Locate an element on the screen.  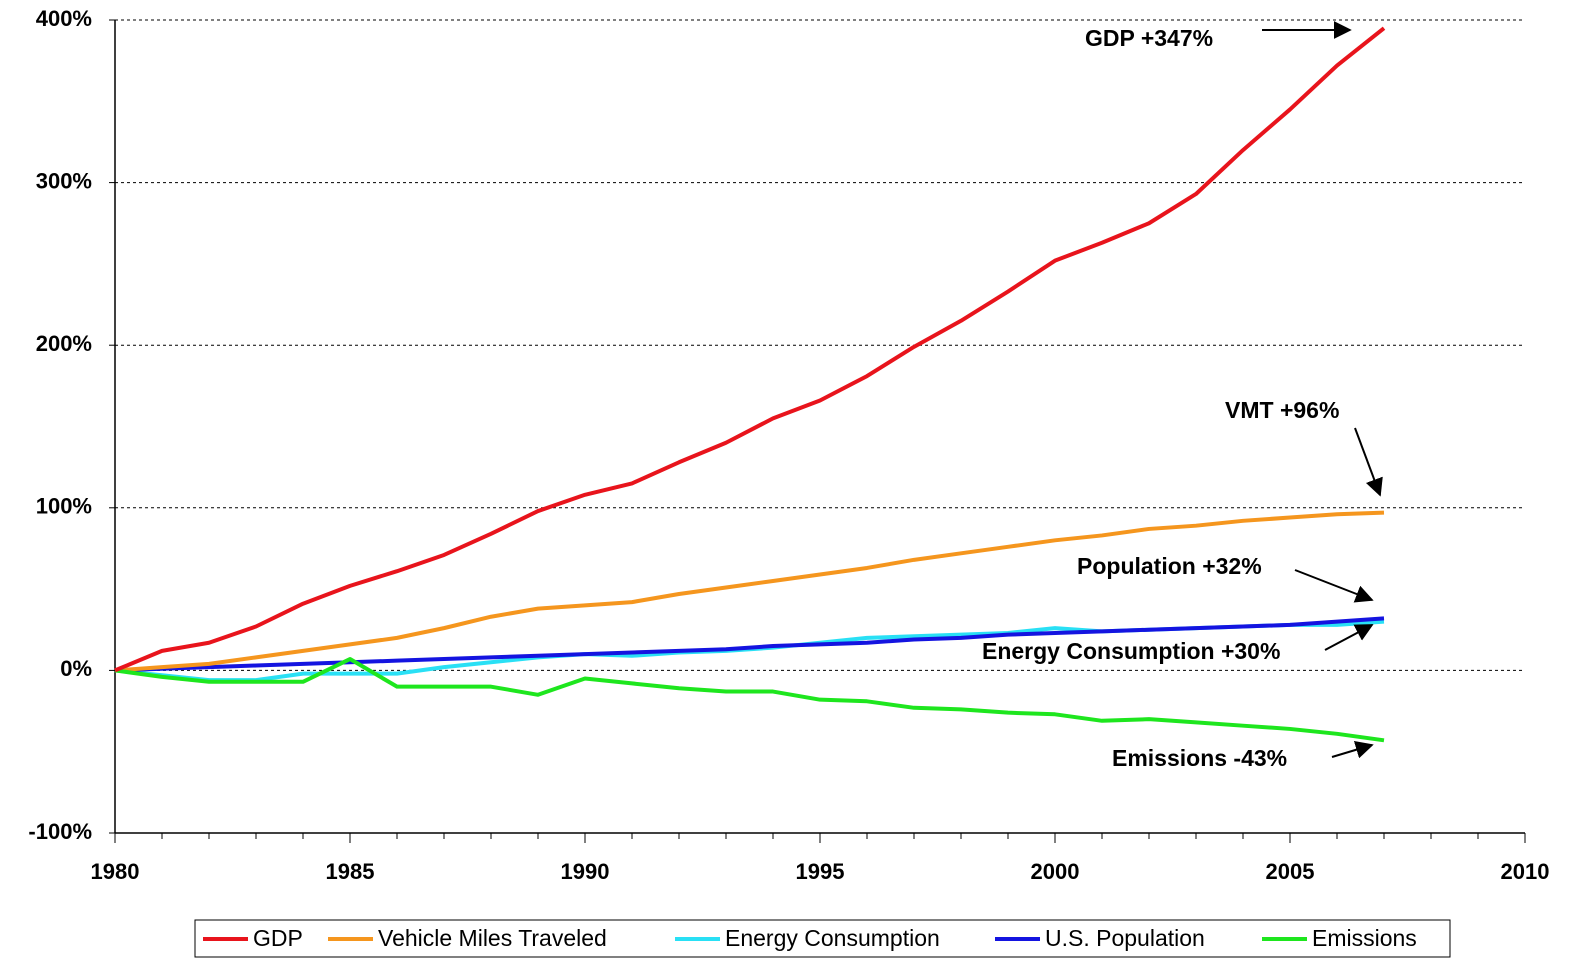
legend-label: Emissions is located at coordinates (1364, 938).